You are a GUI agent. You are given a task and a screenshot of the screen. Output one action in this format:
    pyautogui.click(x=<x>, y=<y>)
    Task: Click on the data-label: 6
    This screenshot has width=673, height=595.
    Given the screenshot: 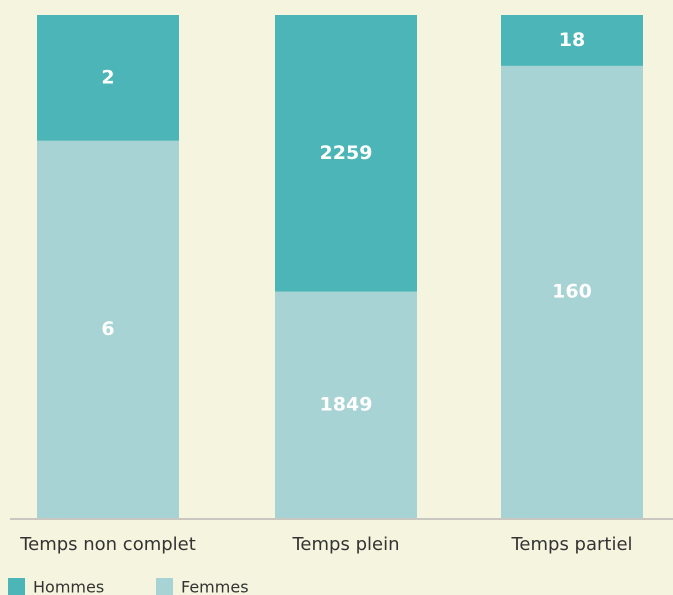 What is the action you would take?
    pyautogui.click(x=107, y=329)
    